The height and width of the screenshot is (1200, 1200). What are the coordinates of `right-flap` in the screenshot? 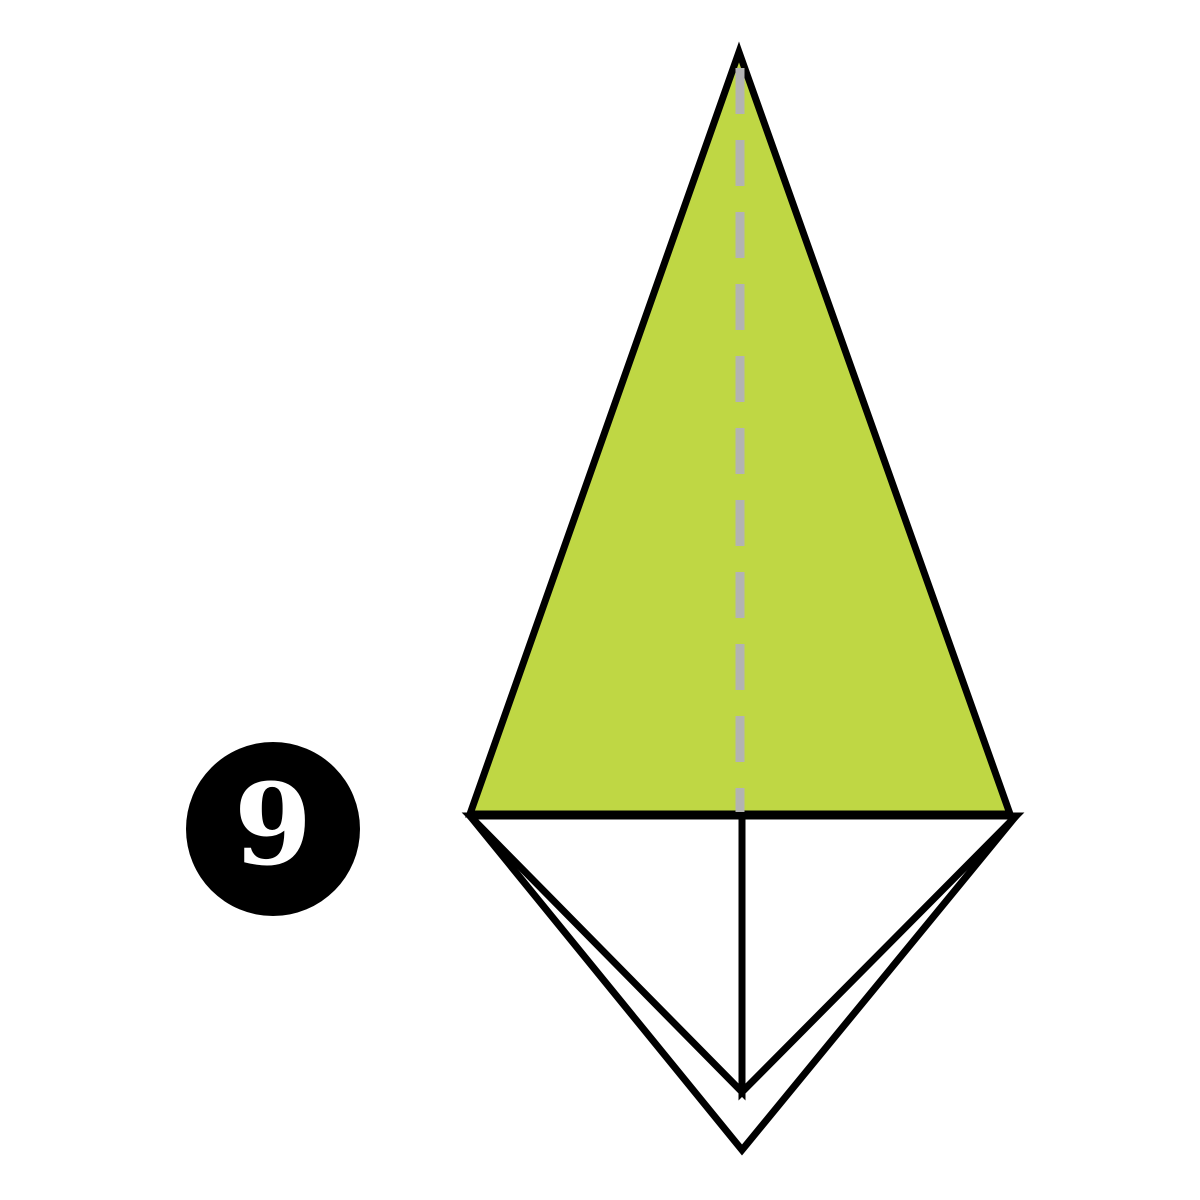 It's located at (881, 956).